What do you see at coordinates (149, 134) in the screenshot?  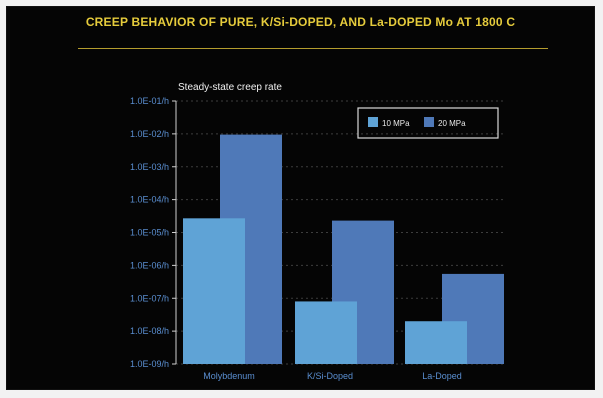 I see `y-tick-label: 1.0E-02/h` at bounding box center [149, 134].